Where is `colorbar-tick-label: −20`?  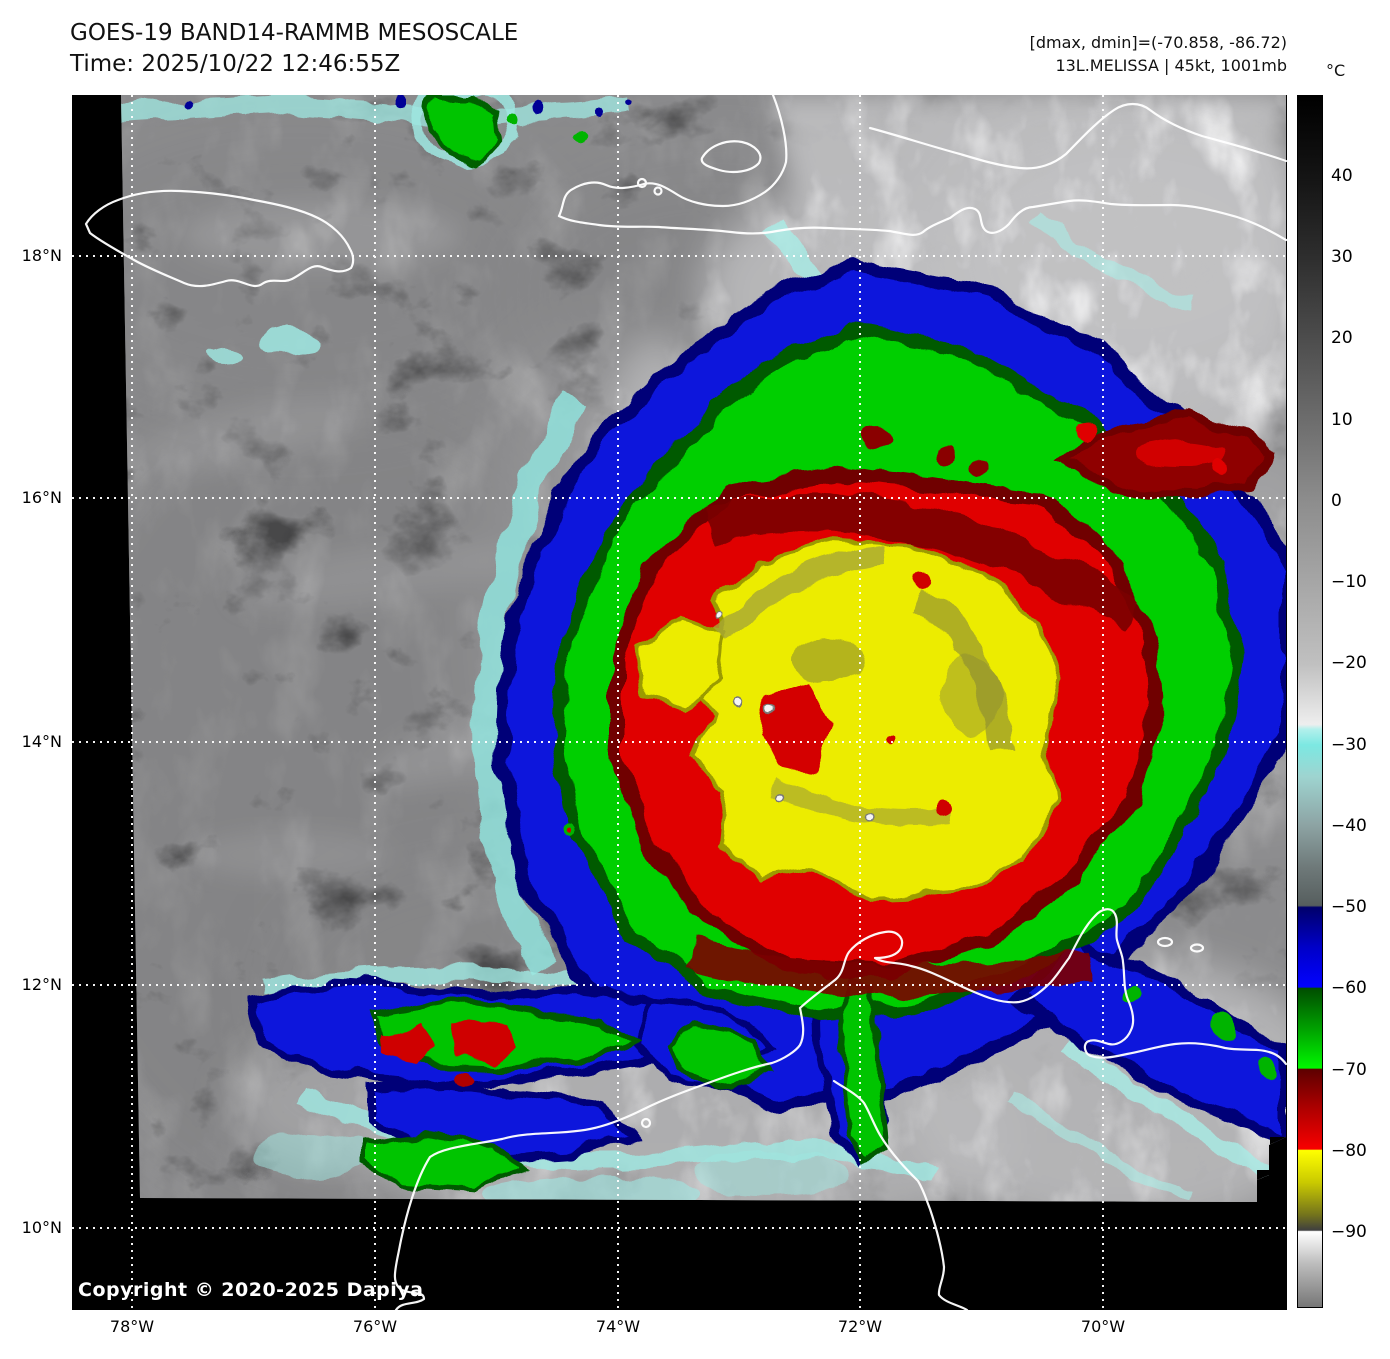
colorbar-tick-label: −20 is located at coordinates (1349, 663).